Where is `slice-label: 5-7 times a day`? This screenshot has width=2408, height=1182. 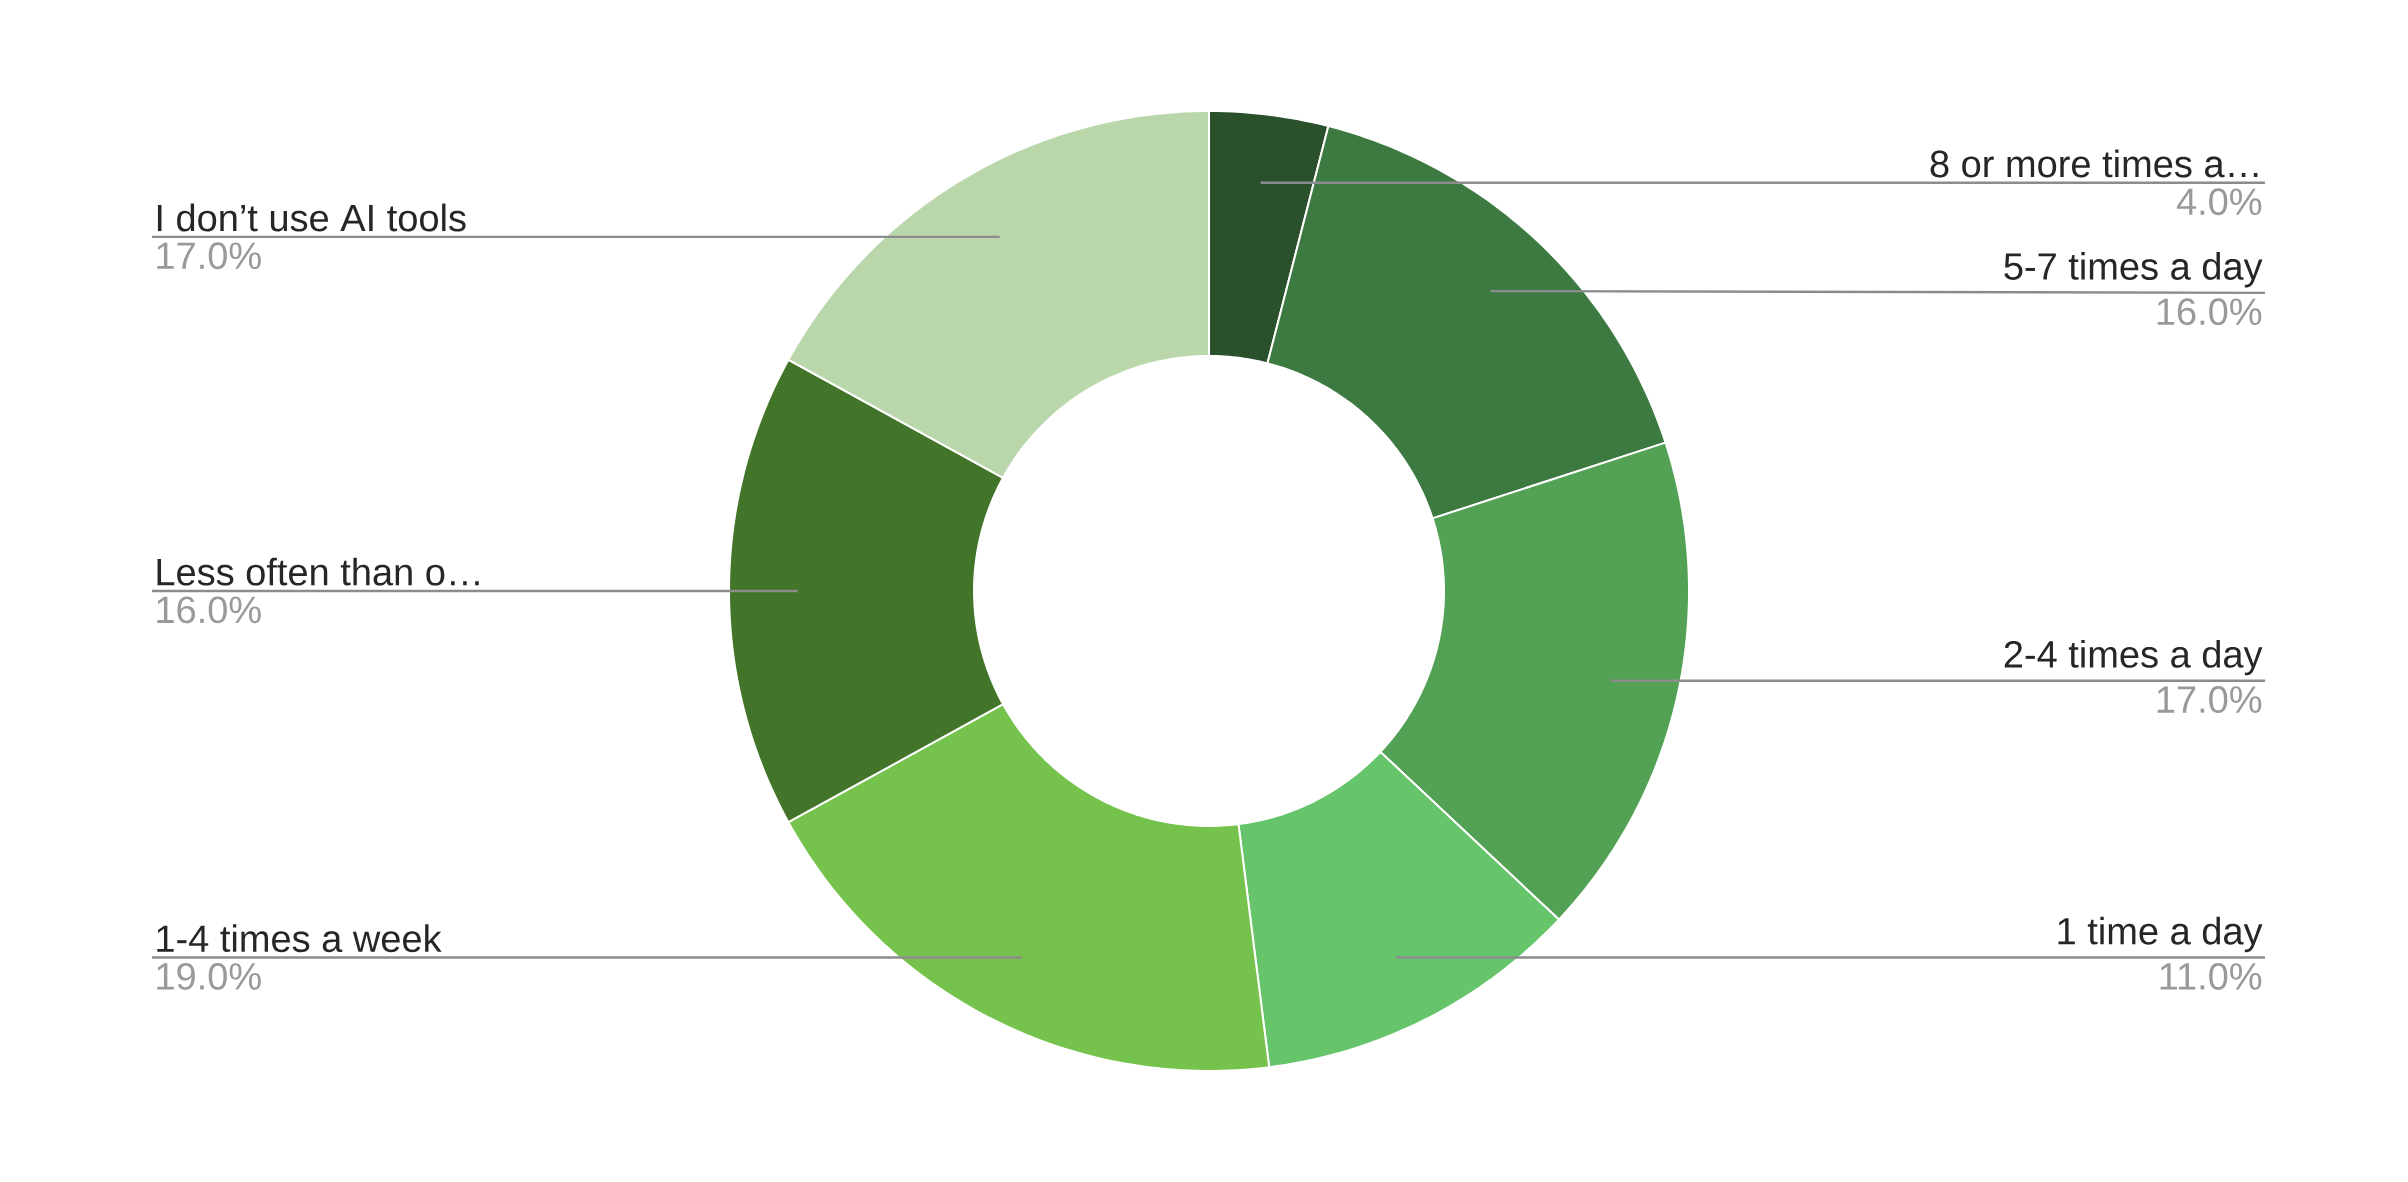 slice-label: 5-7 times a day is located at coordinates (2133, 270).